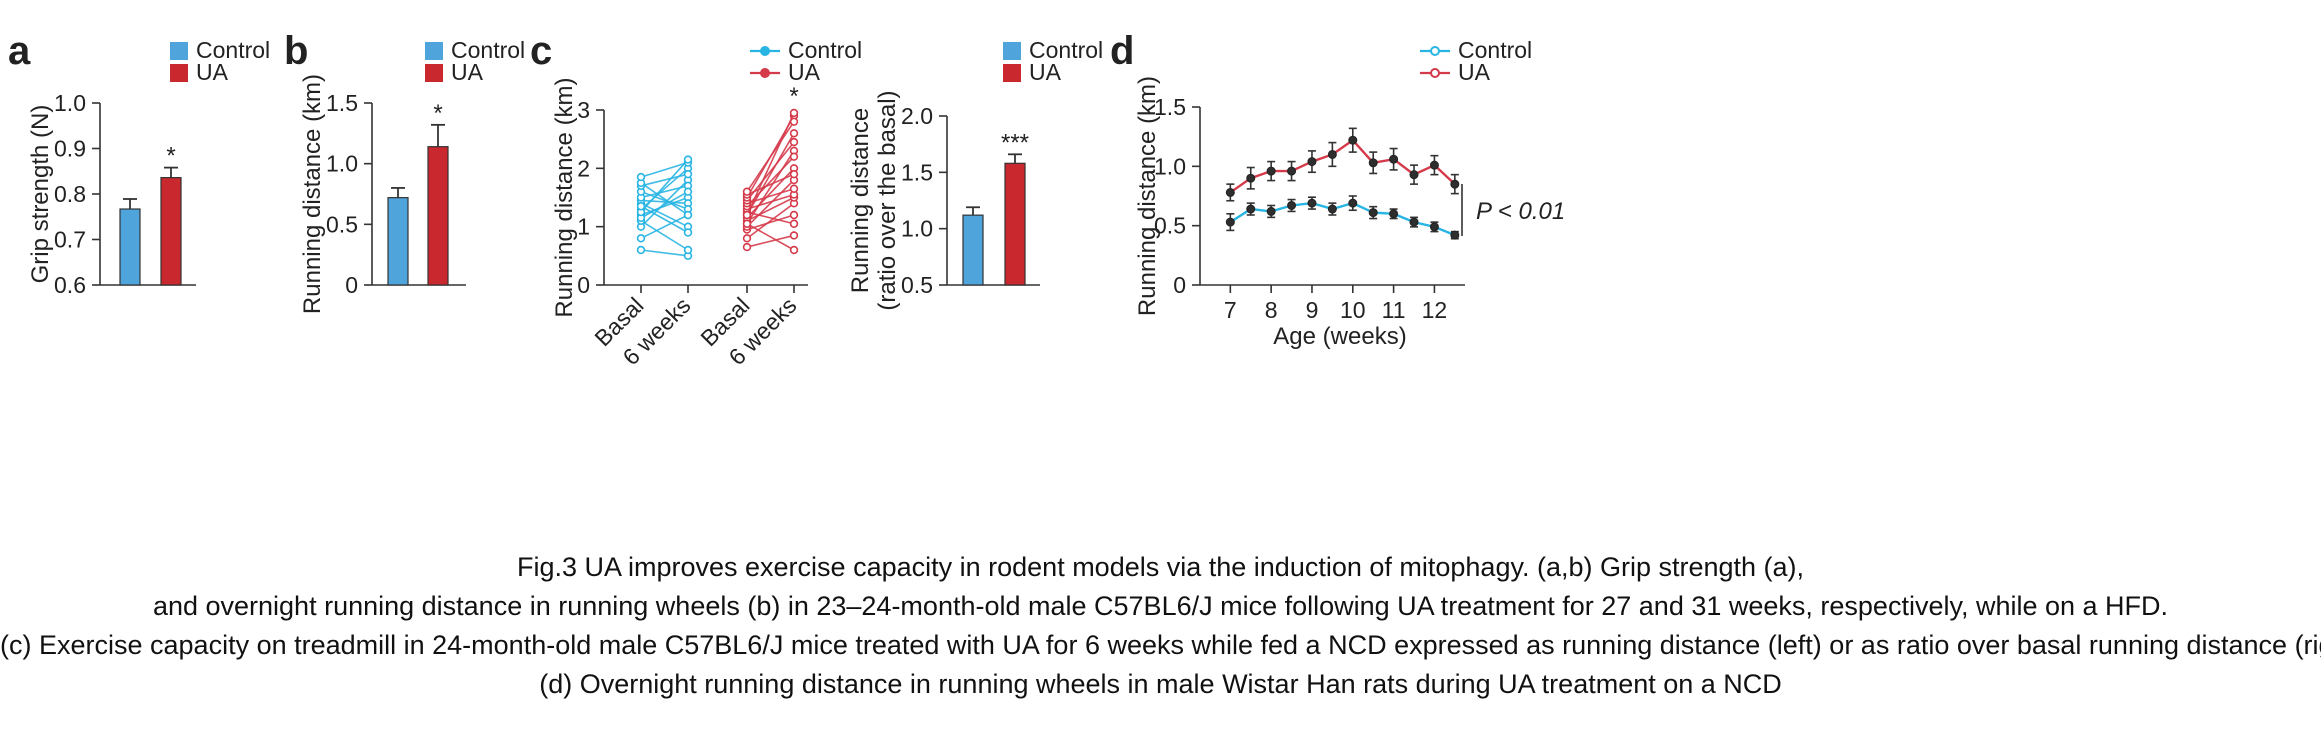 This screenshot has width=2321, height=735. What do you see at coordinates (825, 50) in the screenshot?
I see `c-left-legend-label: Control` at bounding box center [825, 50].